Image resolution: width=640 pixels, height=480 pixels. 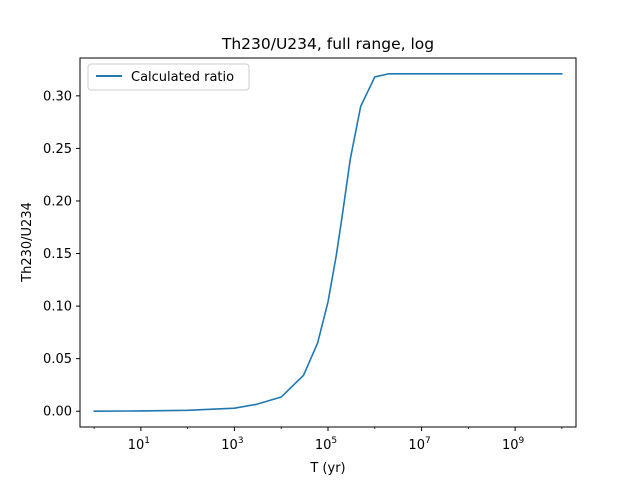 I want to click on y-tick-label: 0.10, so click(x=57, y=307).